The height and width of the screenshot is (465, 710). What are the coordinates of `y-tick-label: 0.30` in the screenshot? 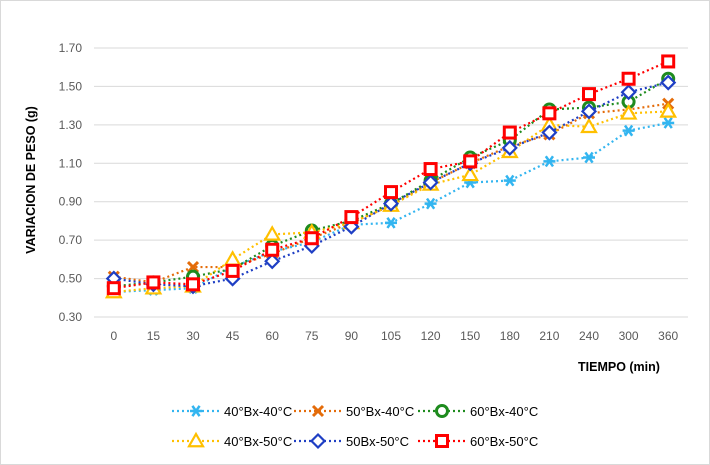 It's located at (71, 317).